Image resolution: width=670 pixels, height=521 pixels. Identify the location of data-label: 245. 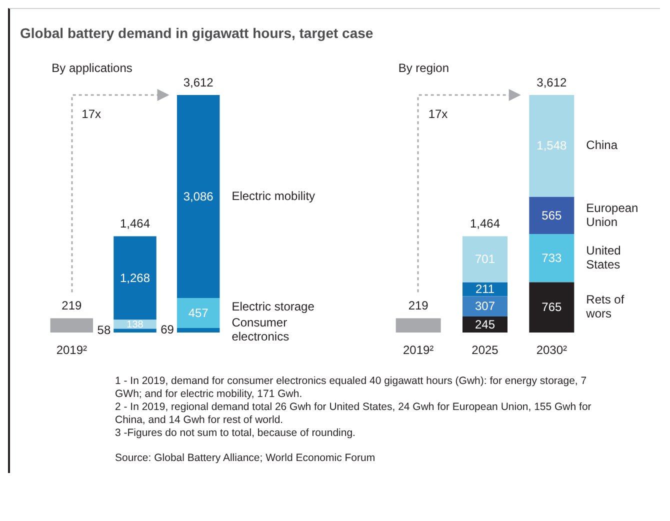
(485, 324).